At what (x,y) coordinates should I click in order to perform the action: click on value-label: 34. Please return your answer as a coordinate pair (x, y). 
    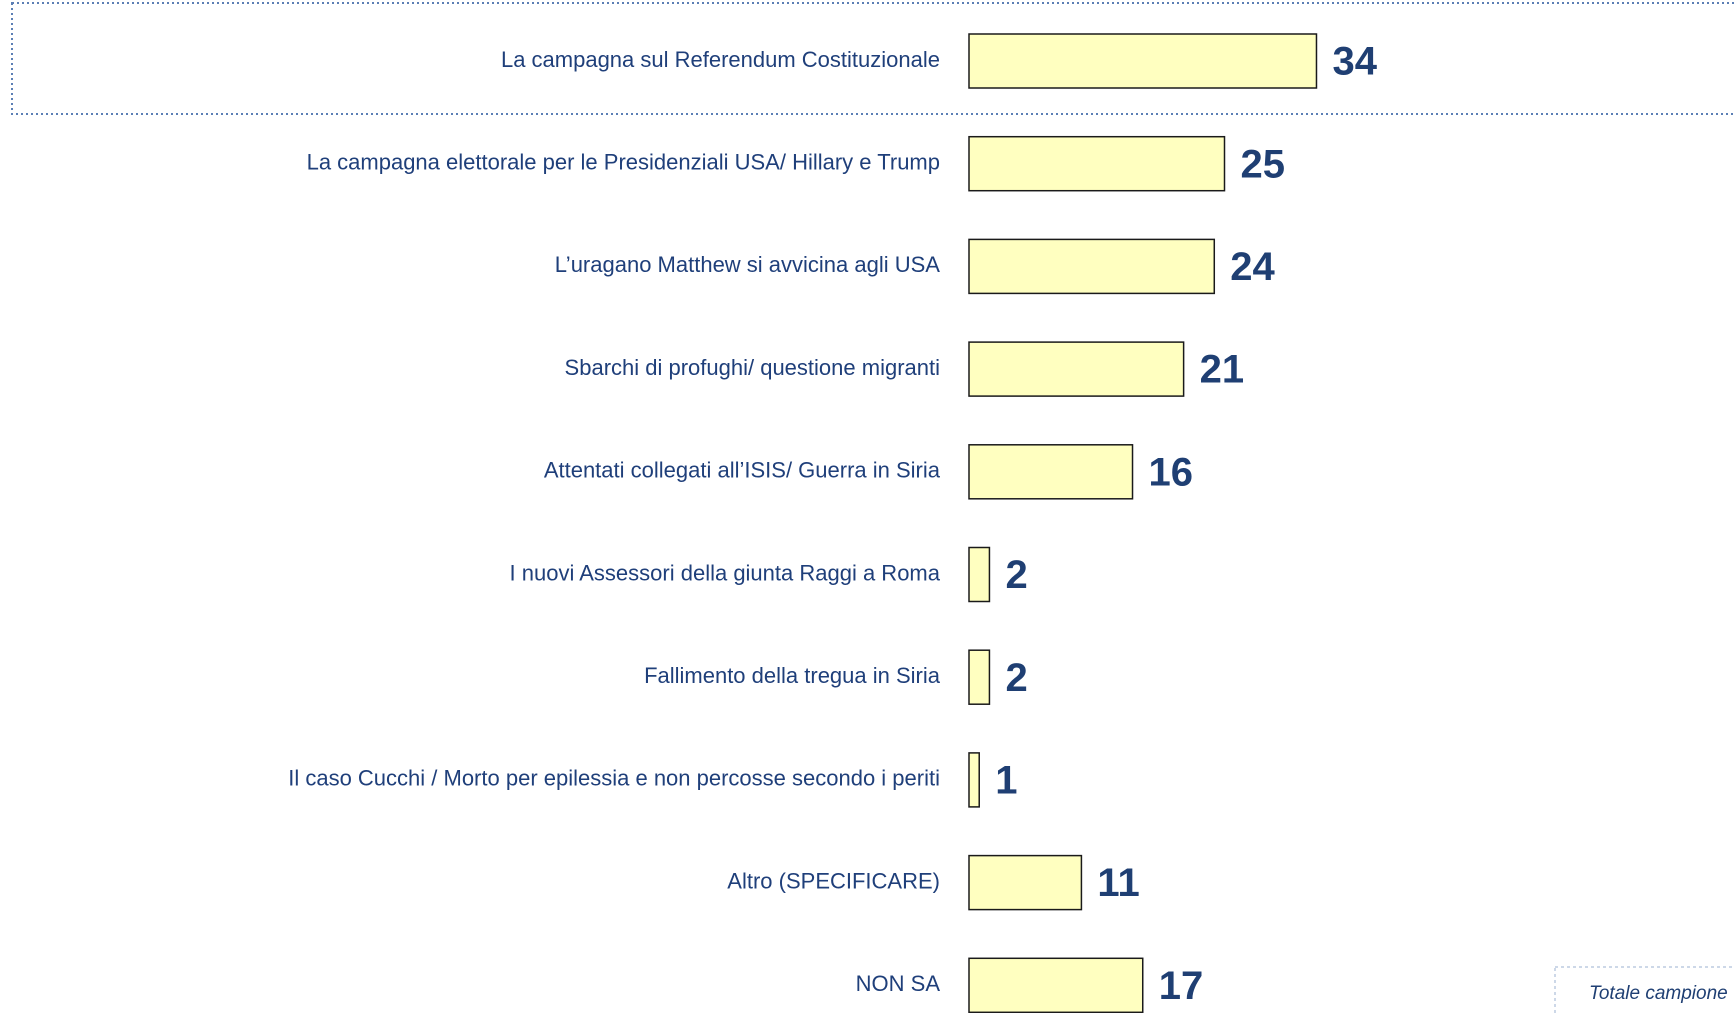
    Looking at the image, I should click on (1354, 62).